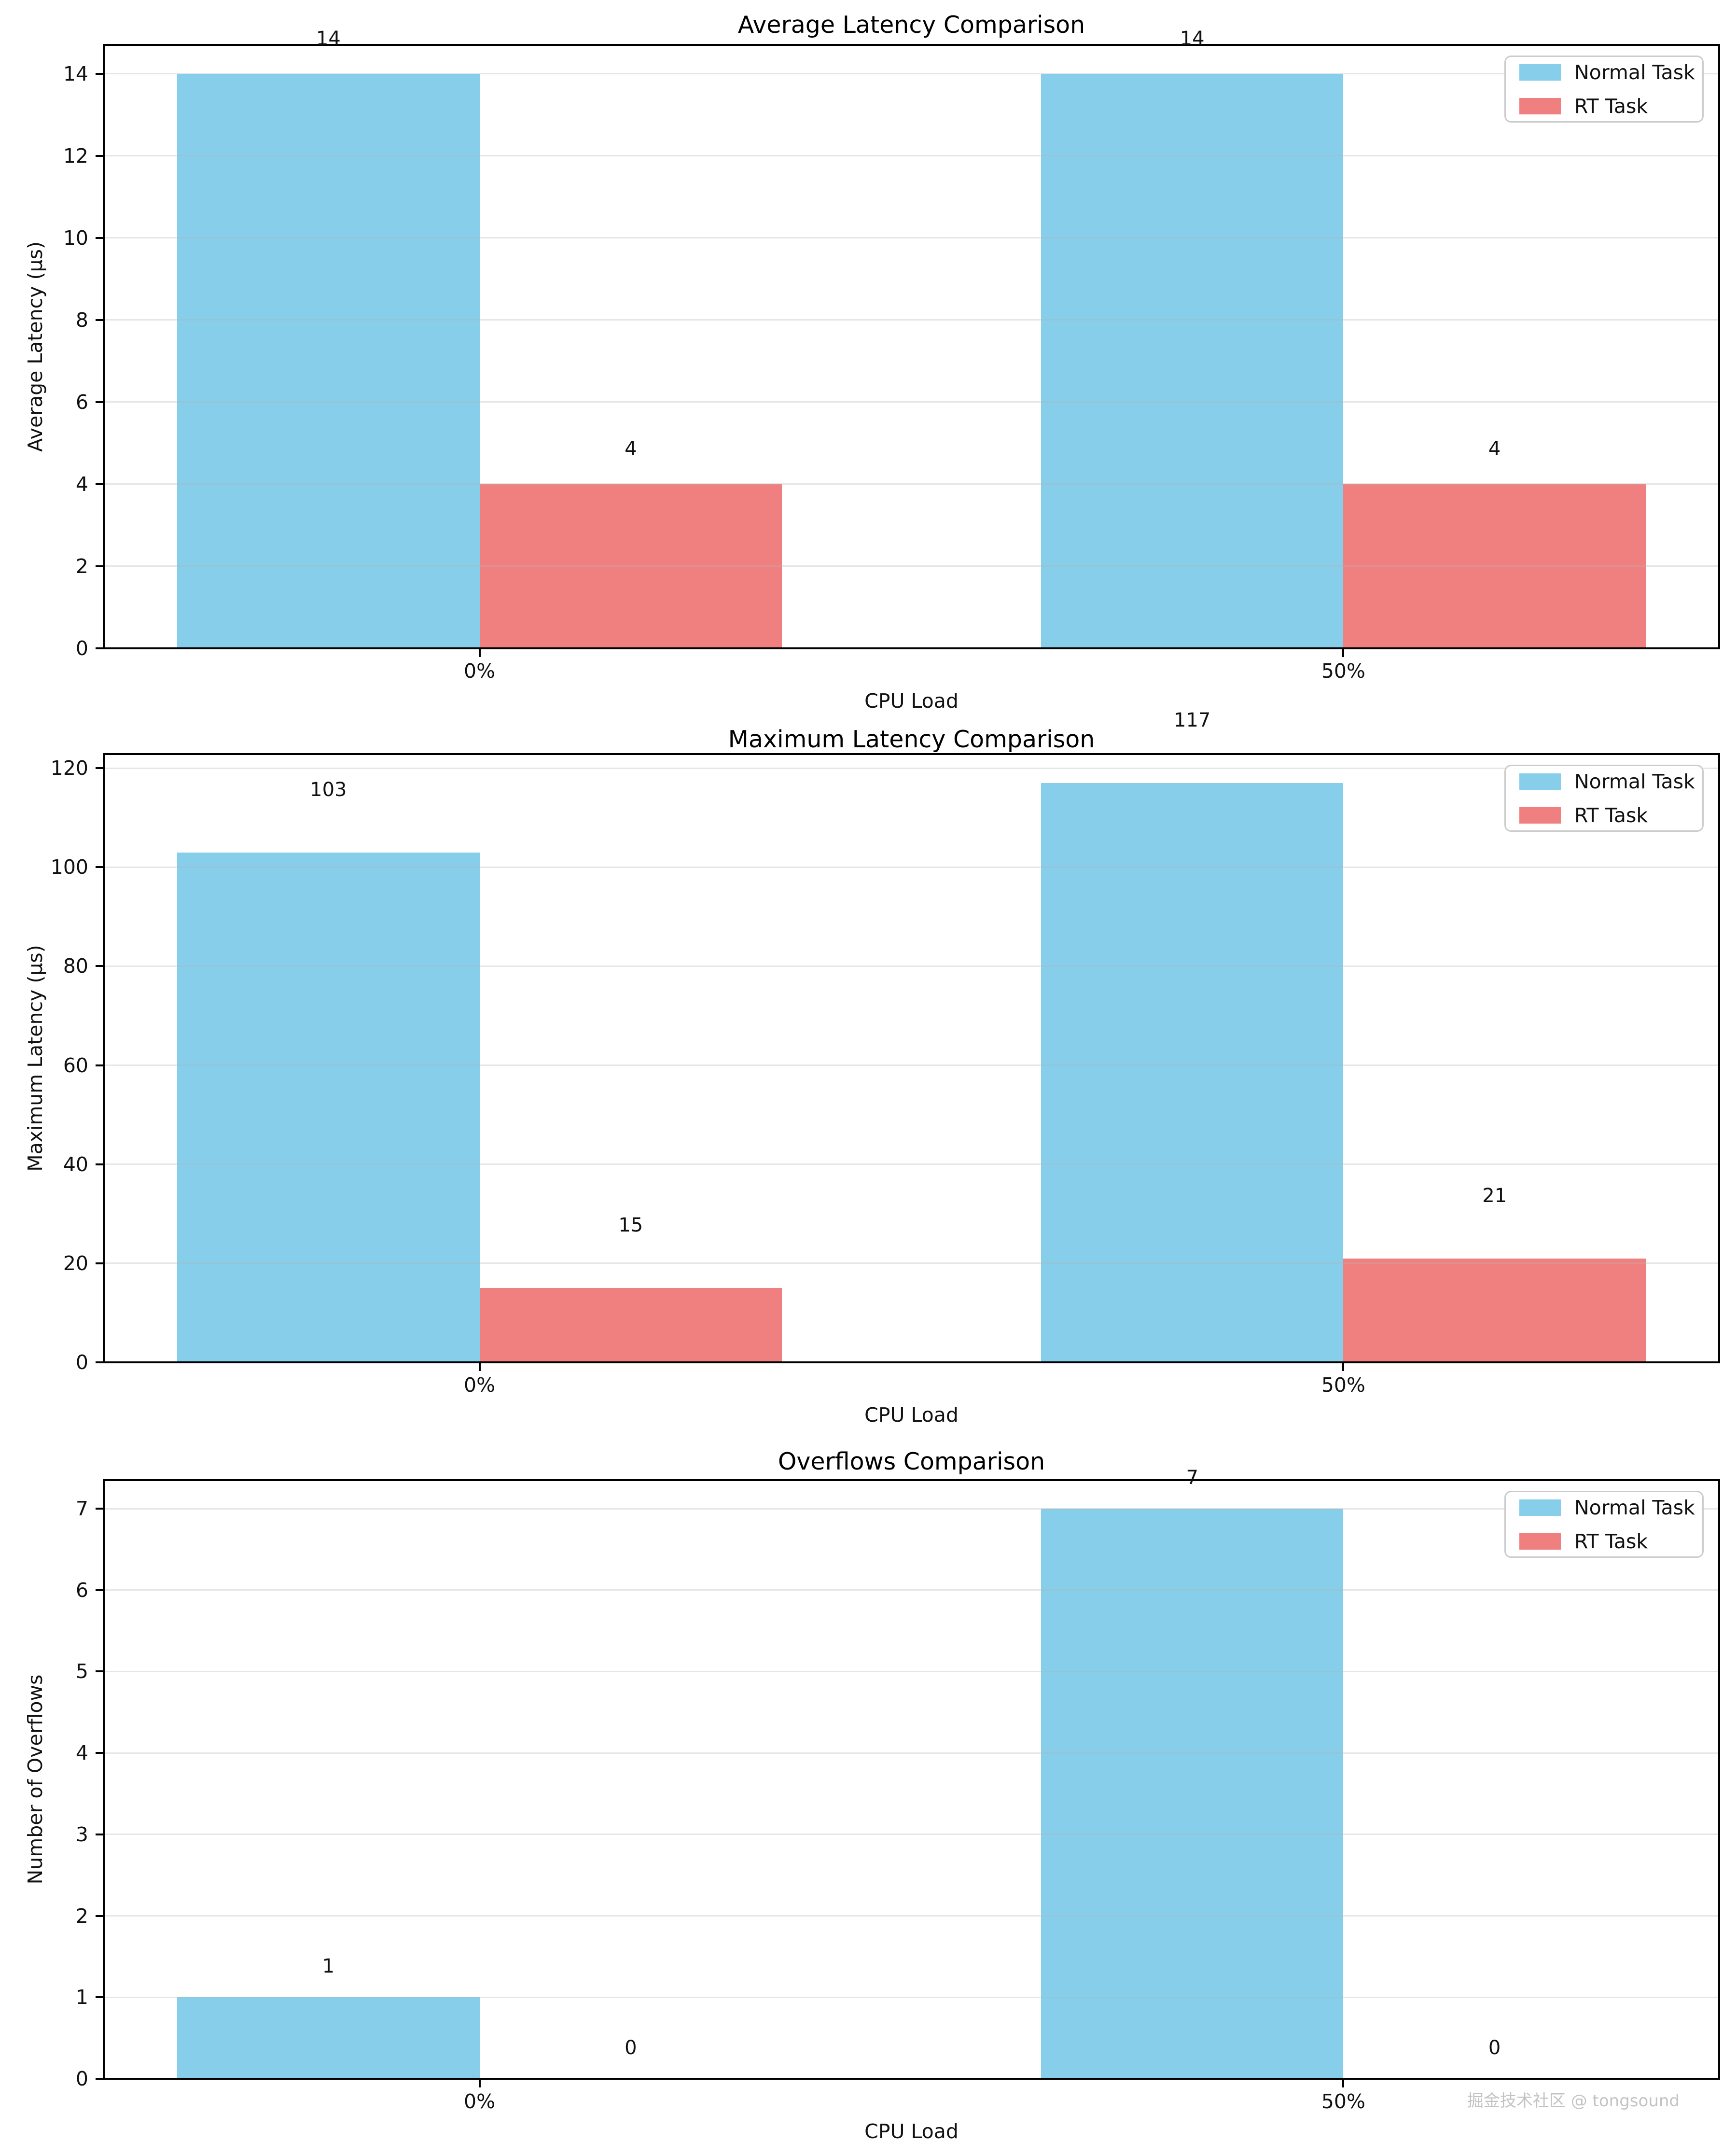  Describe the element at coordinates (631, 2047) in the screenshot. I see `bar-value-label: 0` at that location.